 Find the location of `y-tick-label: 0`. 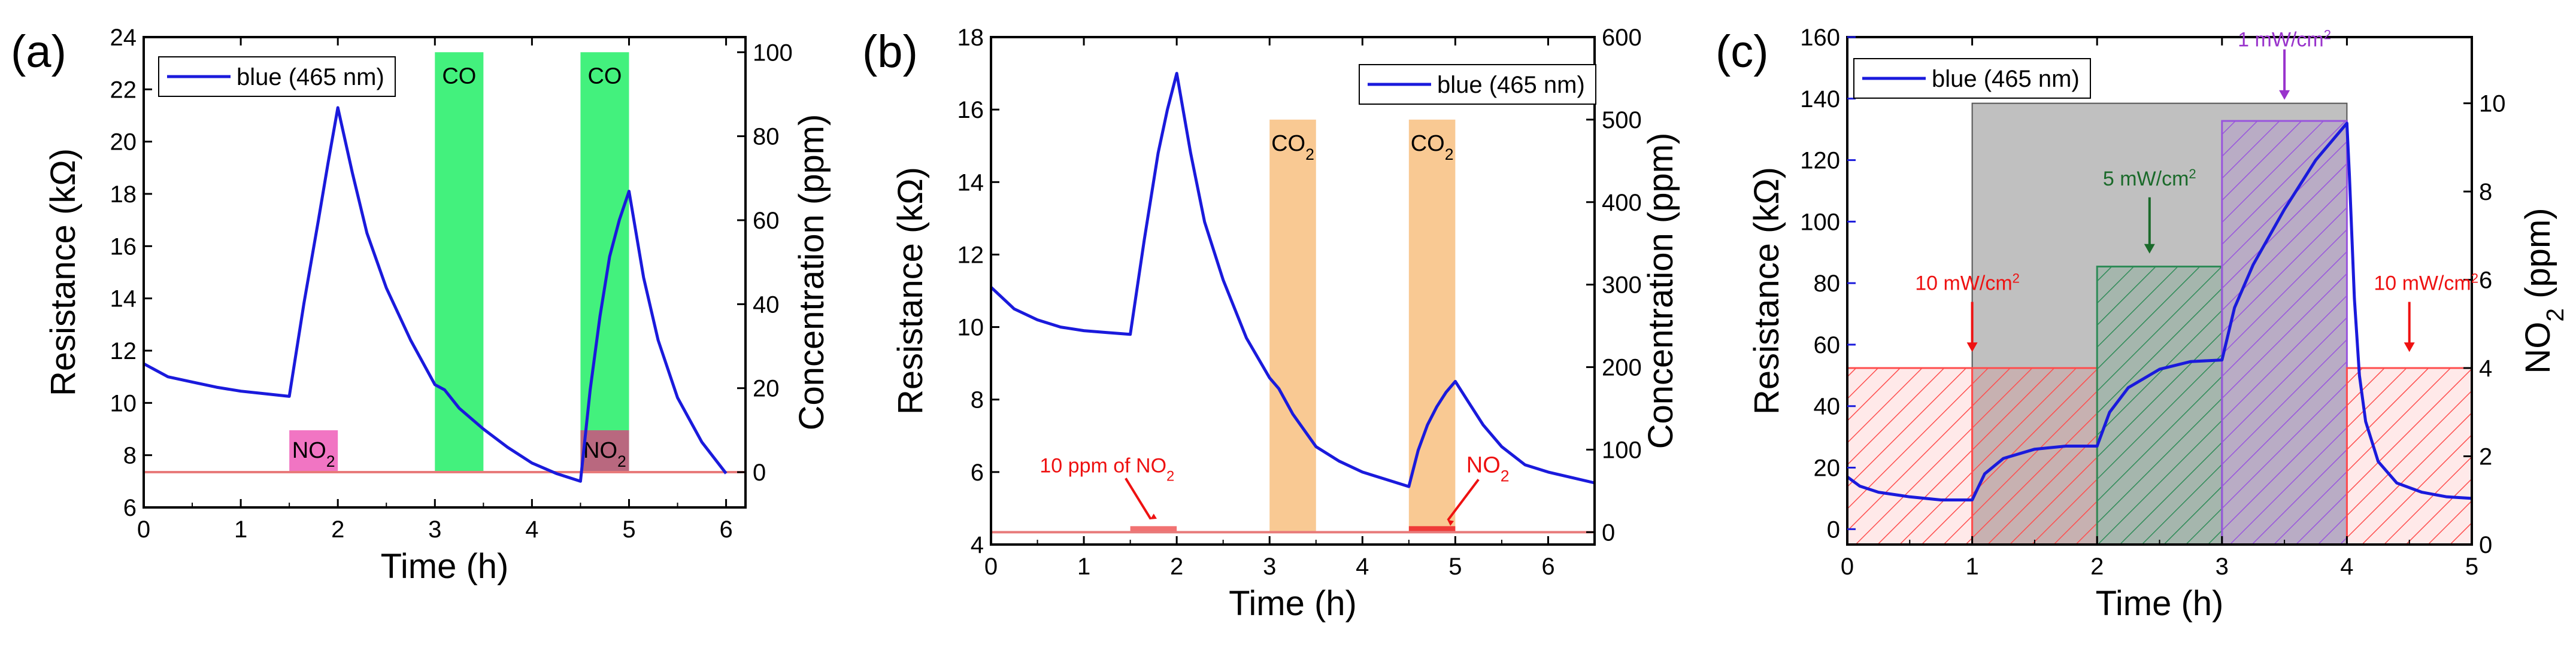

y-tick-label: 0 is located at coordinates (1833, 529).